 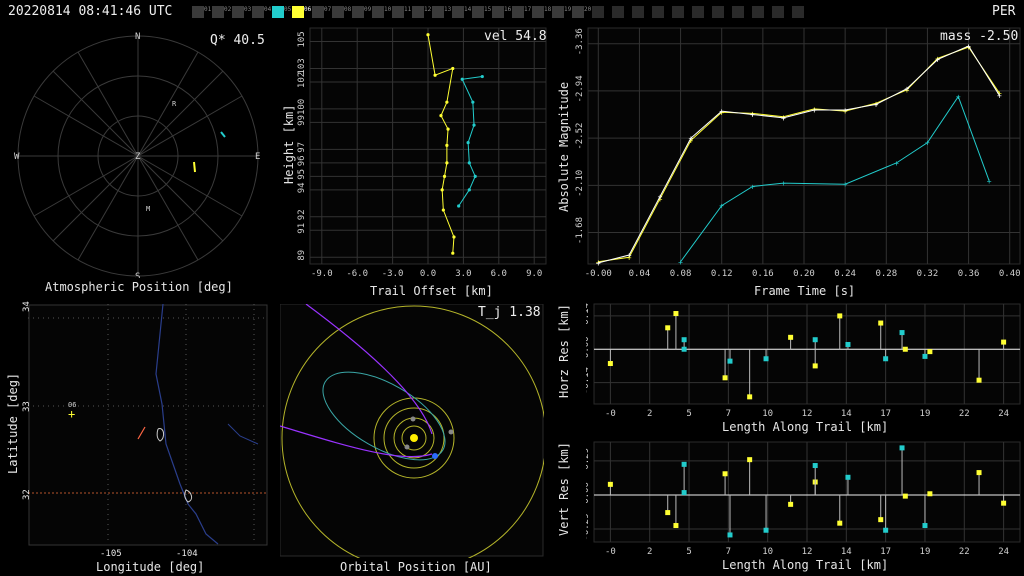 I want to click on xtick-label: 0.04, so click(x=640, y=272).